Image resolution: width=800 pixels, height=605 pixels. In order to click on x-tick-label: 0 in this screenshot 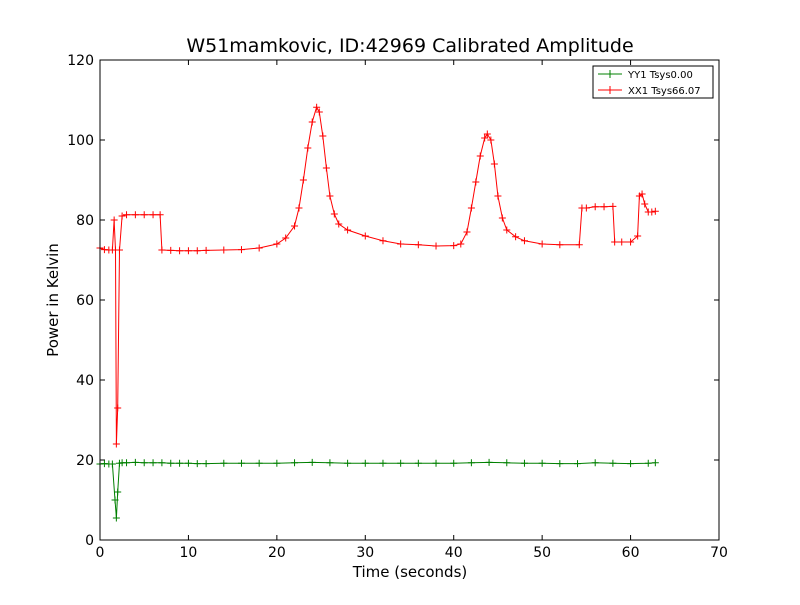, I will do `click(100, 553)`.